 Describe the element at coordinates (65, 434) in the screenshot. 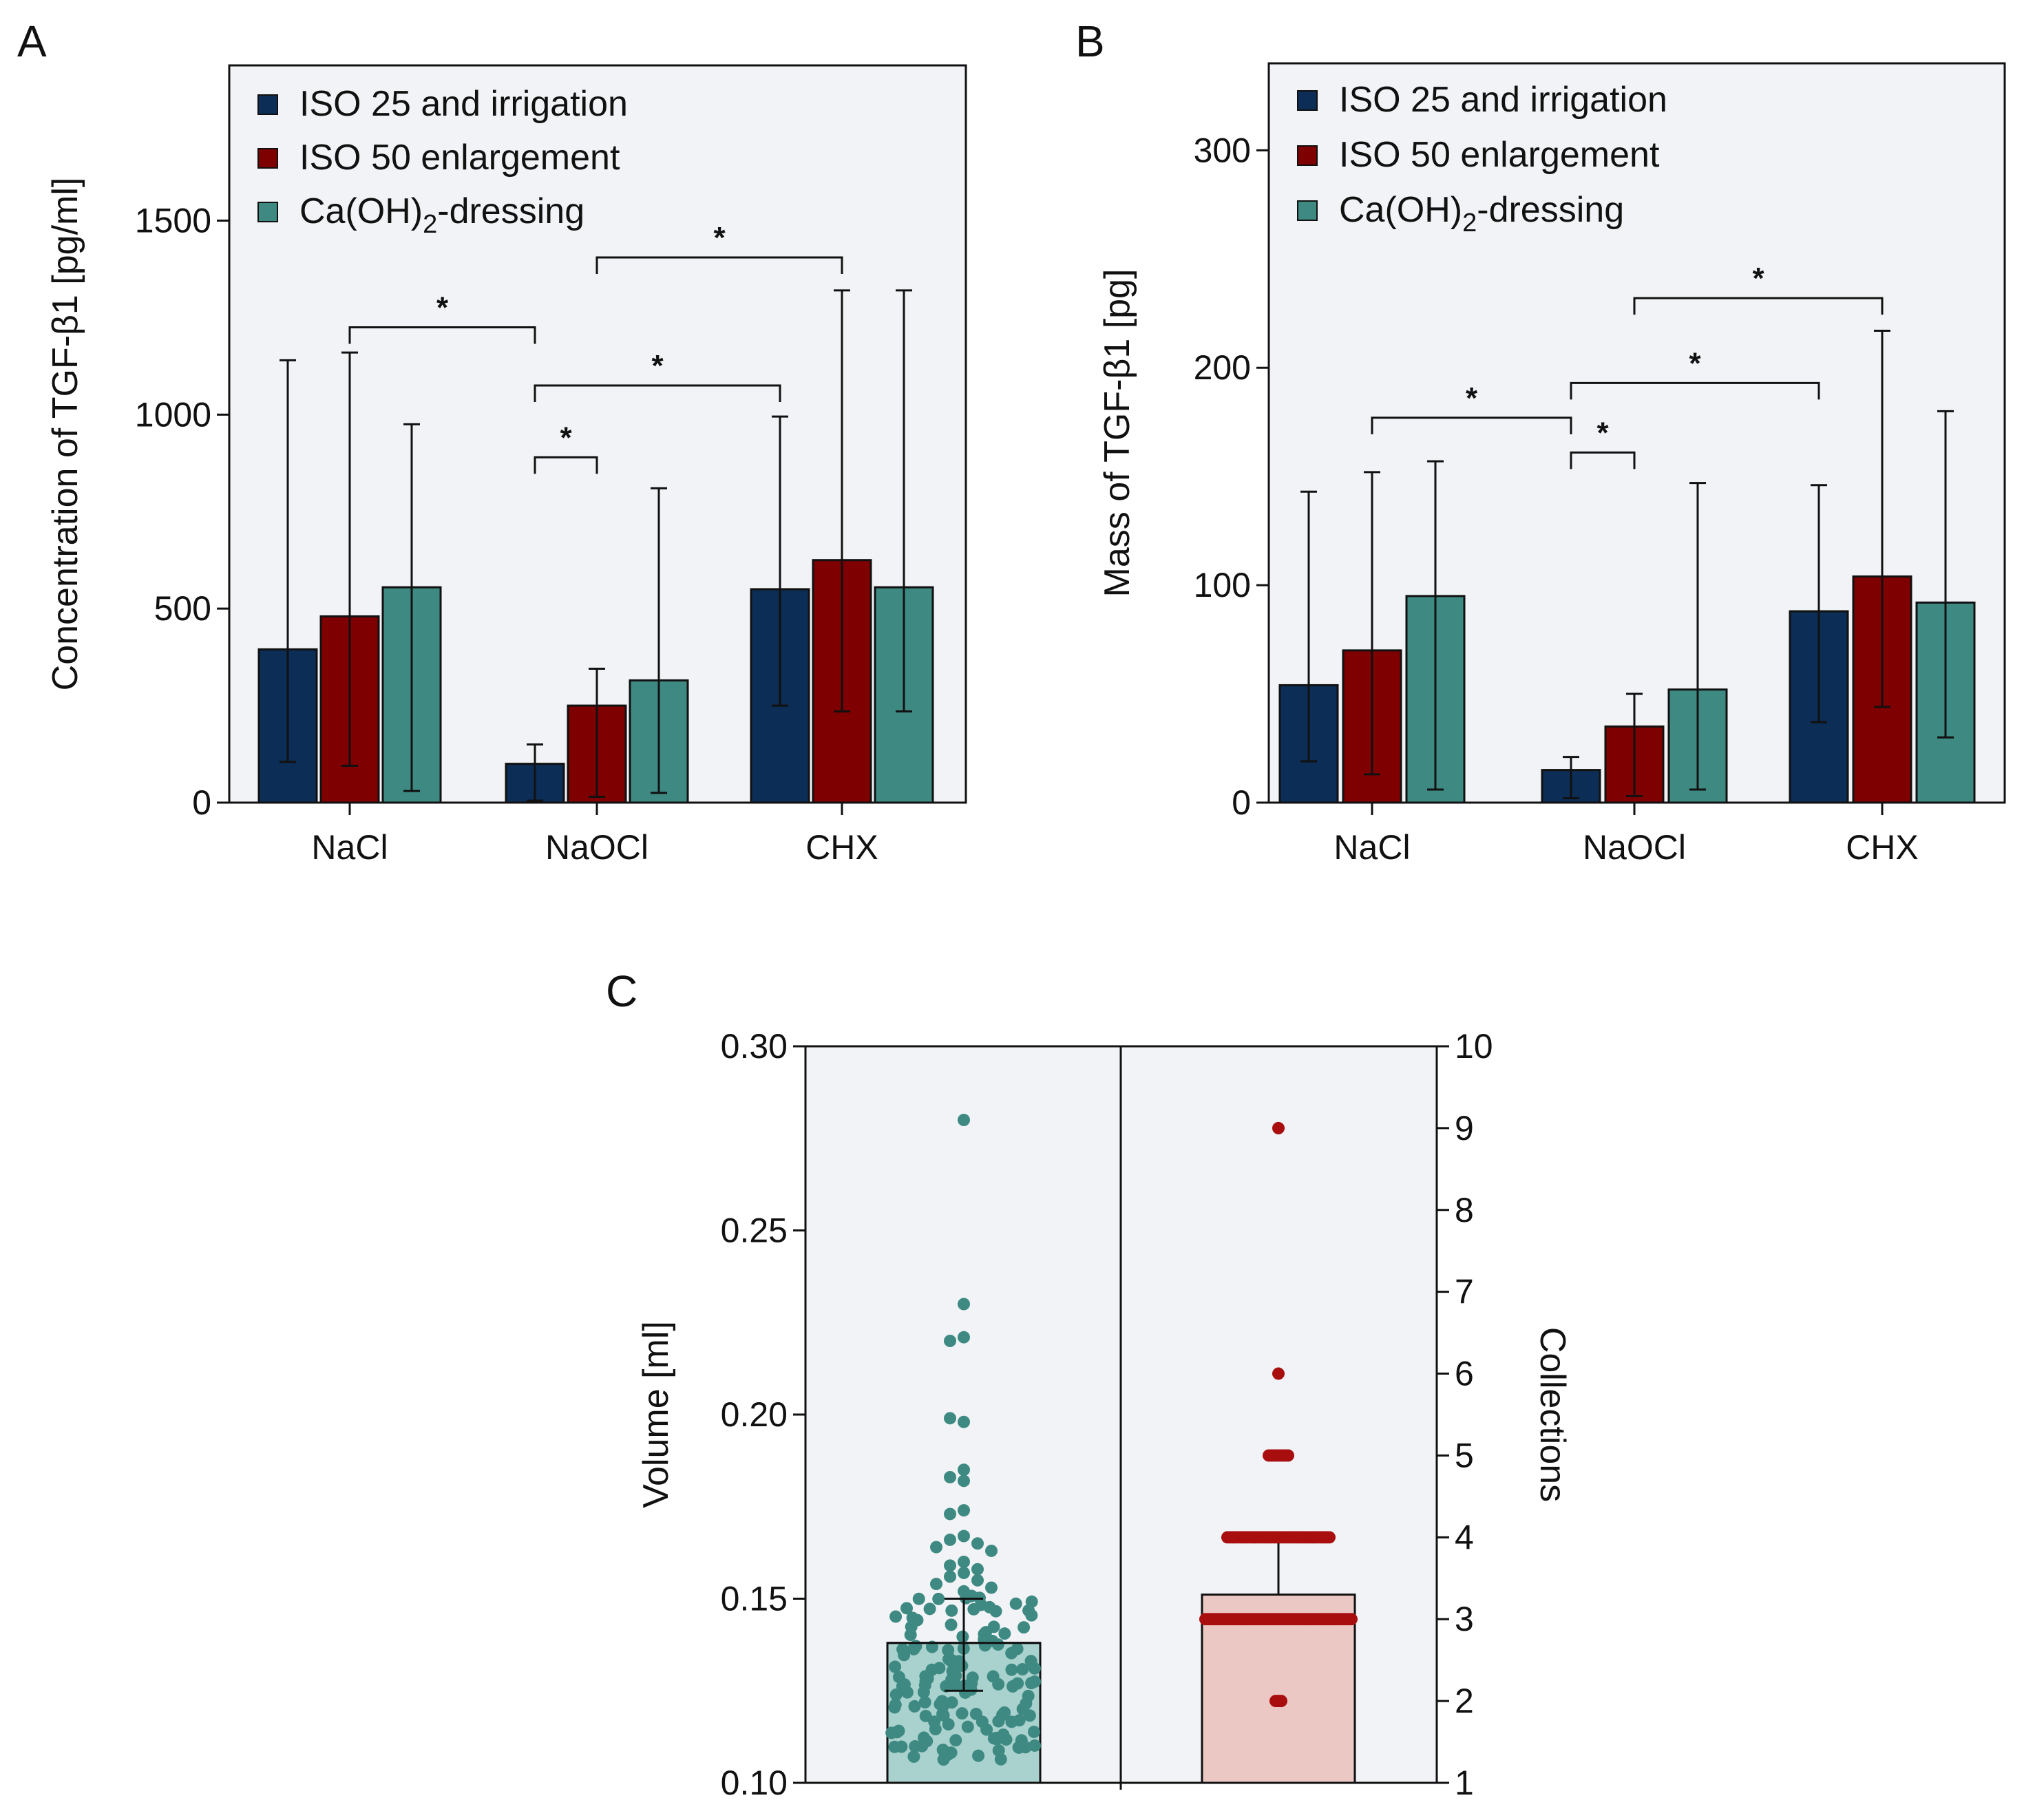

I see `y-axis-title: Concentration of TGF-β1 [pg/ml]` at that location.